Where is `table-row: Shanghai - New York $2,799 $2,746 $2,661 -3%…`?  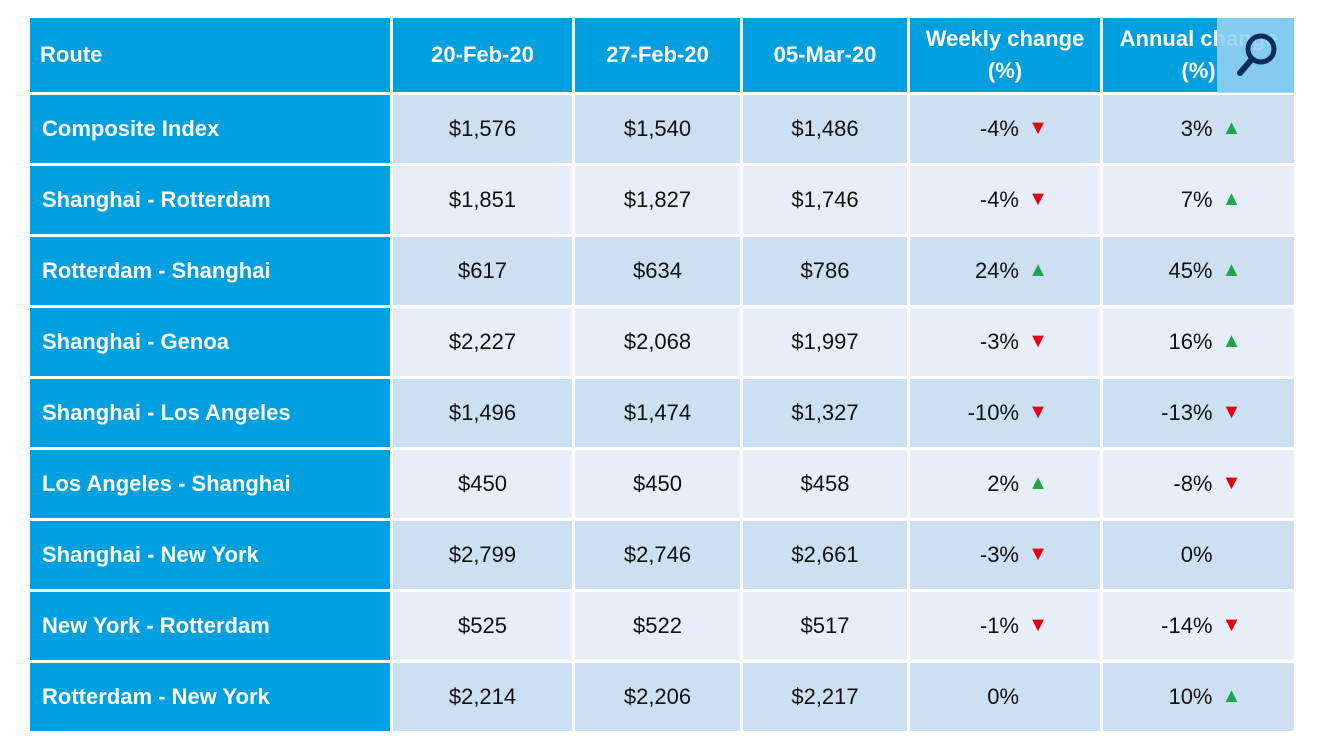
table-row: Shanghai - New York $2,799 $2,746 $2,661 -3%… is located at coordinates (662, 555).